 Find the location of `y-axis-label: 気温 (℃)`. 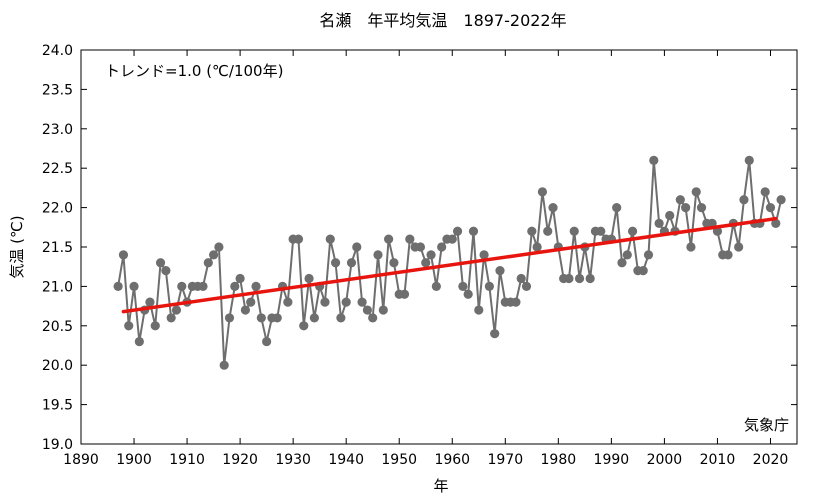

y-axis-label: 気温 (℃) is located at coordinates (17, 246).